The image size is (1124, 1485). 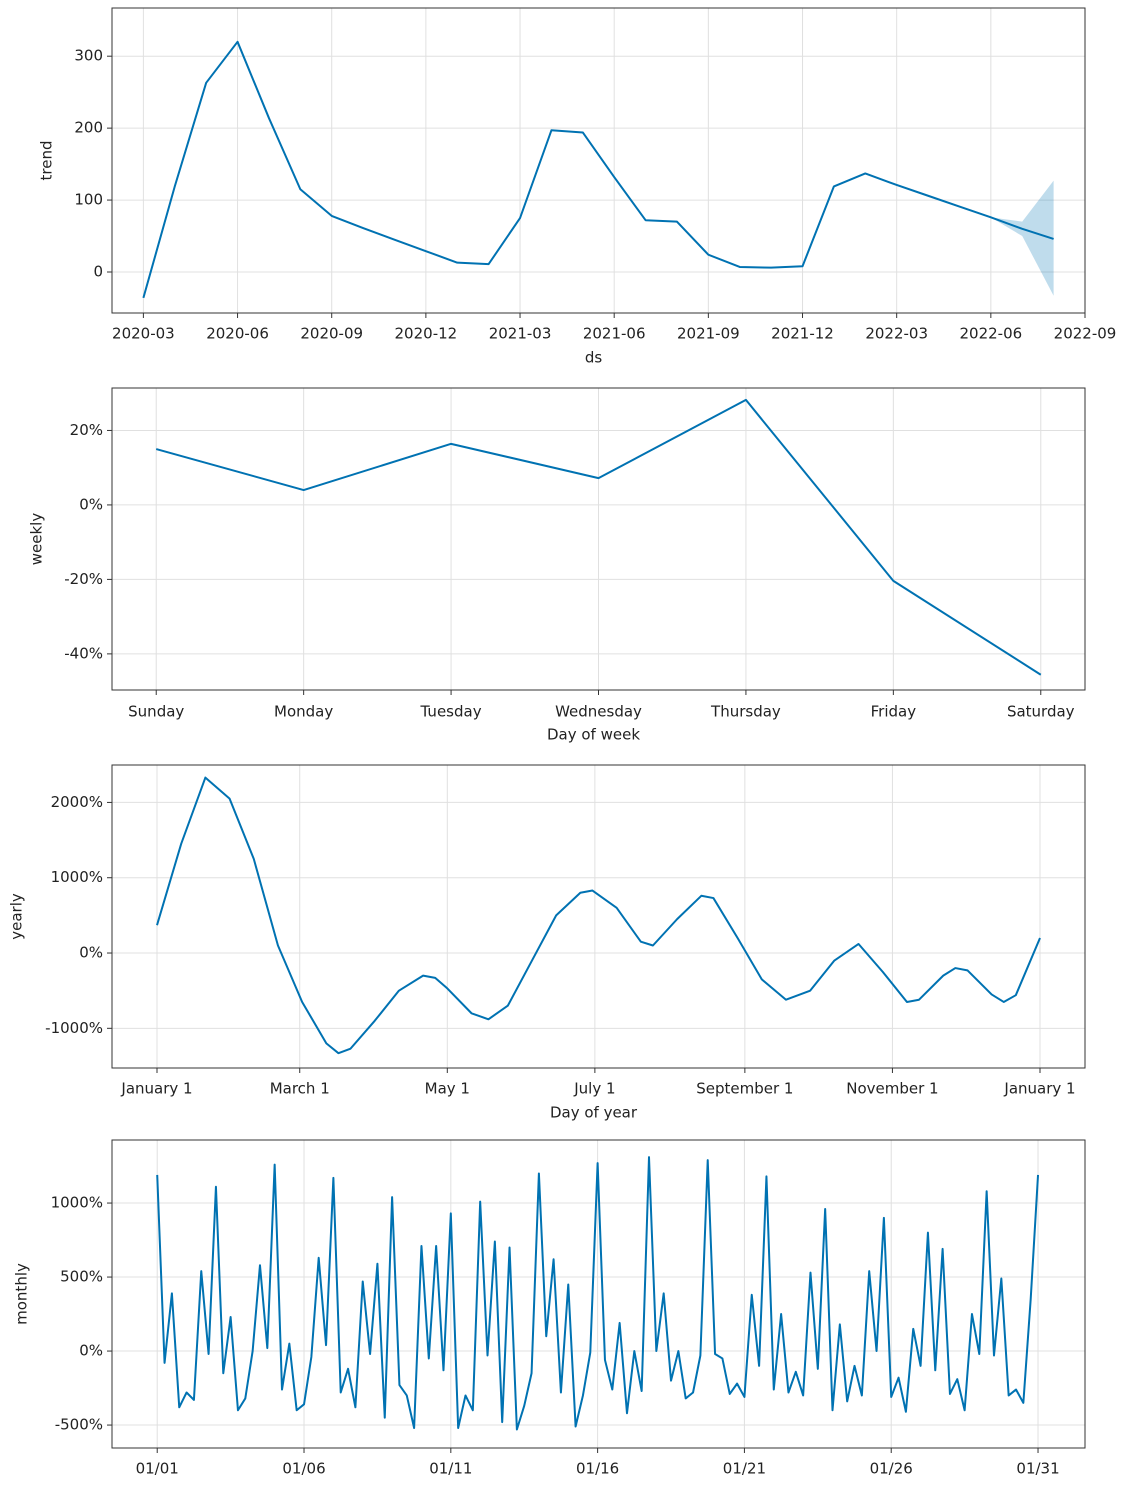 What do you see at coordinates (594, 358) in the screenshot?
I see `x-axis-label: ds` at bounding box center [594, 358].